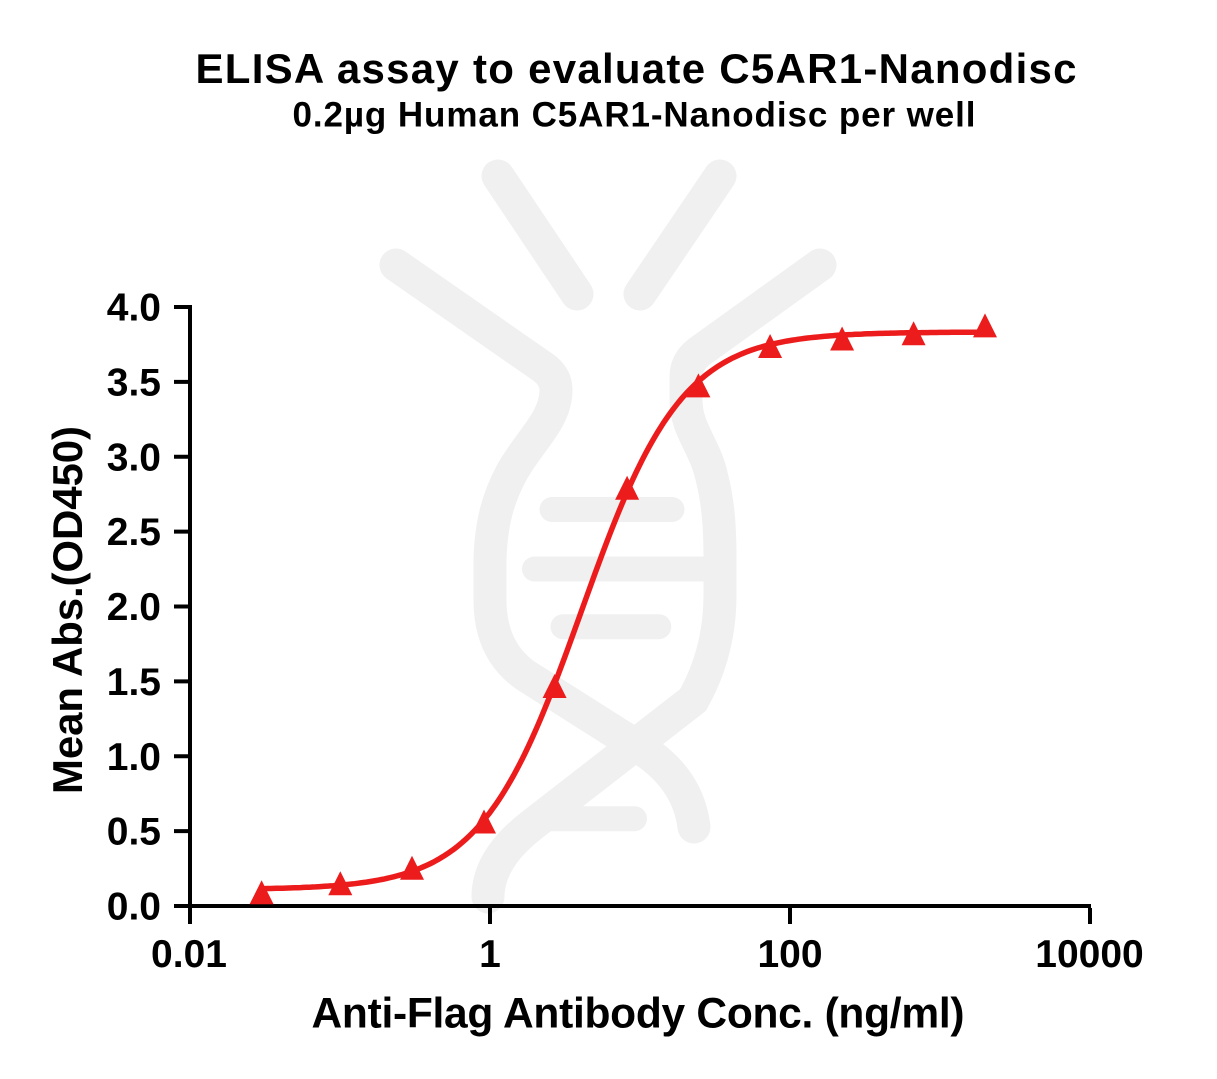 The height and width of the screenshot is (1079, 1217). Describe the element at coordinates (1089, 954) in the screenshot. I see `svg-text: 10000` at that location.